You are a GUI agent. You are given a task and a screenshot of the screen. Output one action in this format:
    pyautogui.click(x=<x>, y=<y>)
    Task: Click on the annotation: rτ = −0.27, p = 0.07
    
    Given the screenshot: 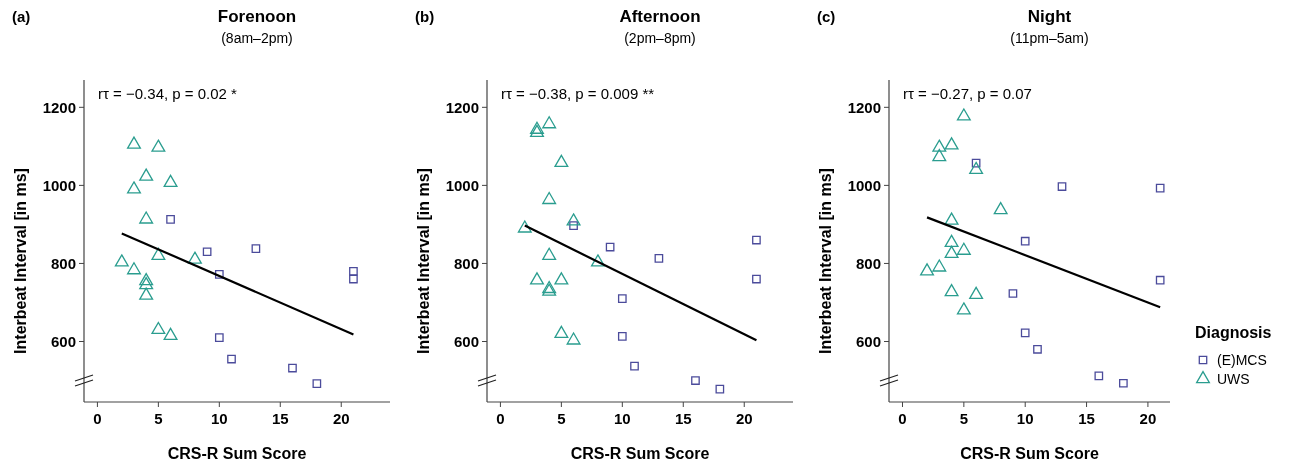 What is the action you would take?
    pyautogui.click(x=967, y=93)
    